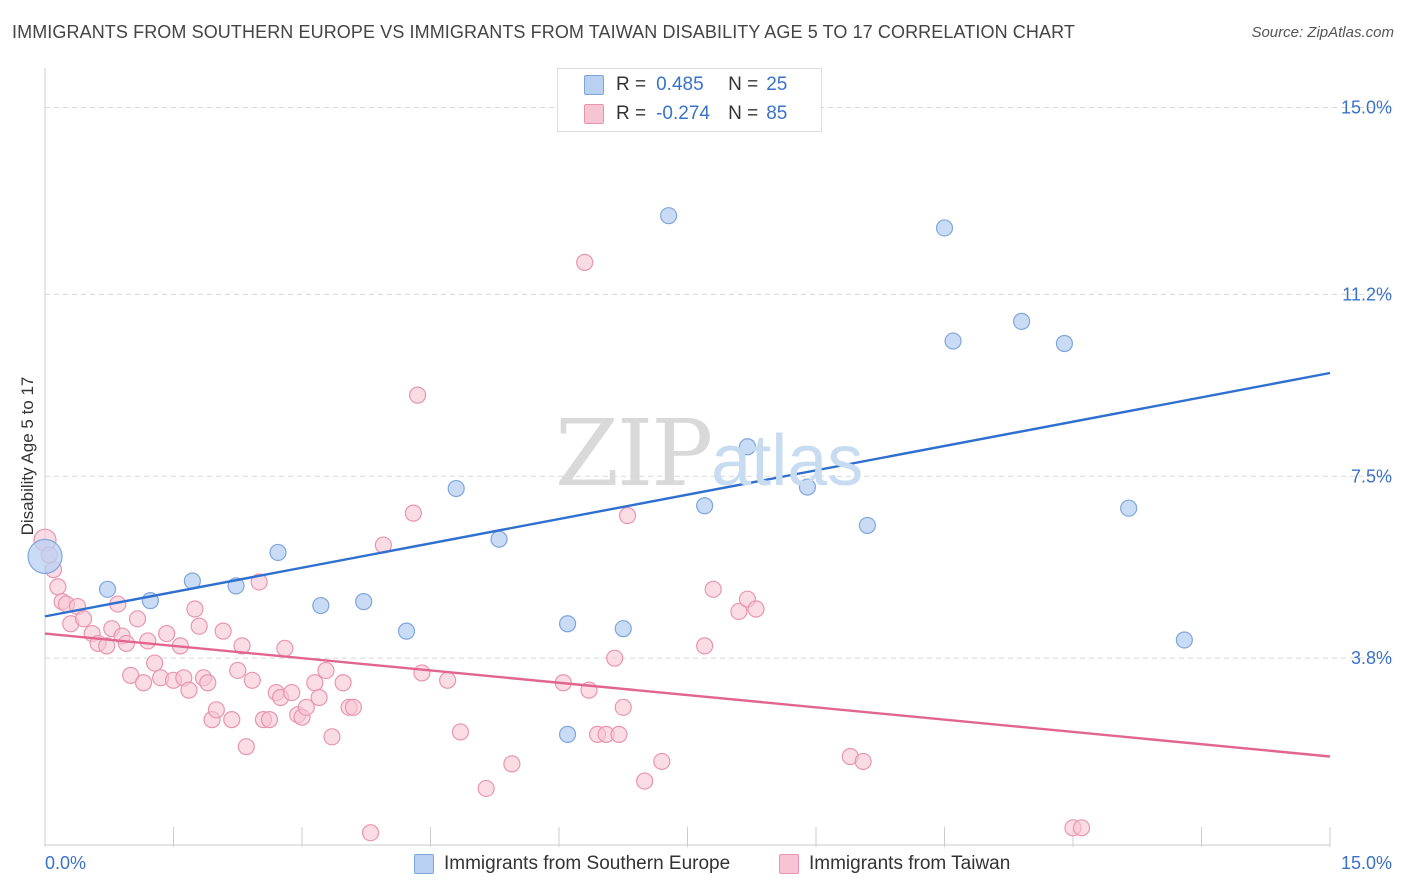 The image size is (1406, 892). I want to click on correlation-legend: R = 0.485 N = 25 R = -0.274 N = 85, so click(689, 100).